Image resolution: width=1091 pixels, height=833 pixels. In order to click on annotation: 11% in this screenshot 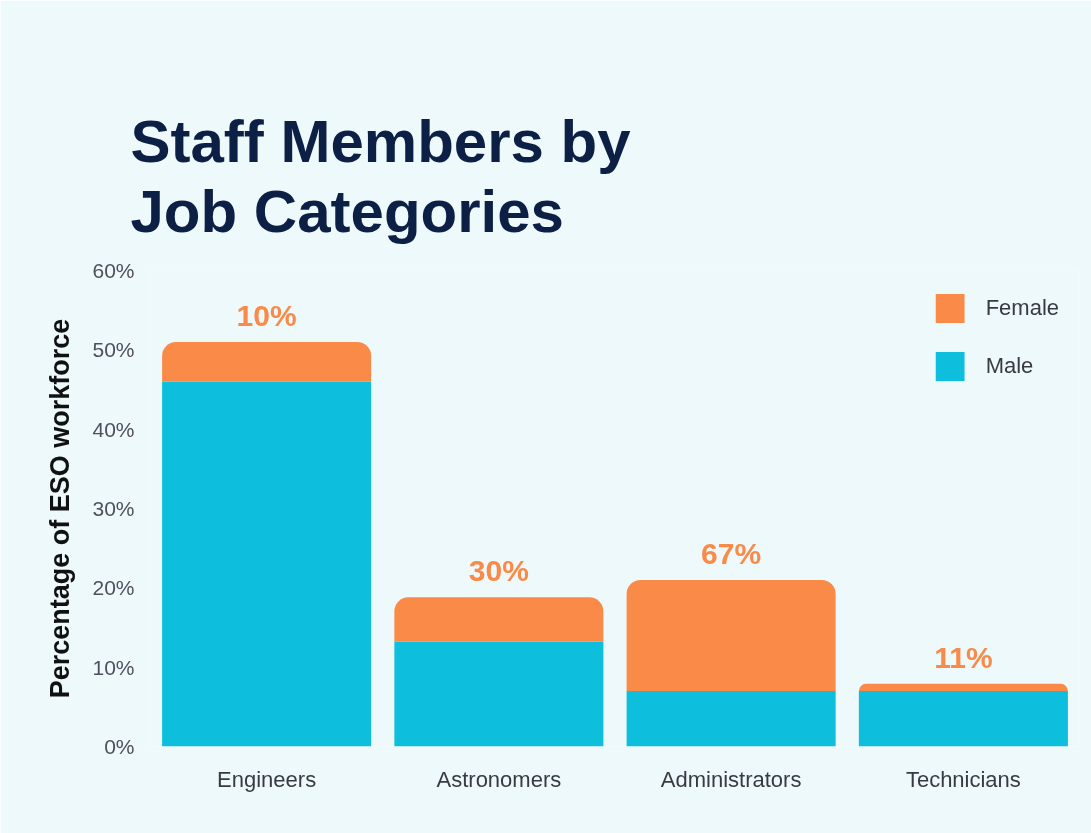, I will do `click(963, 657)`.